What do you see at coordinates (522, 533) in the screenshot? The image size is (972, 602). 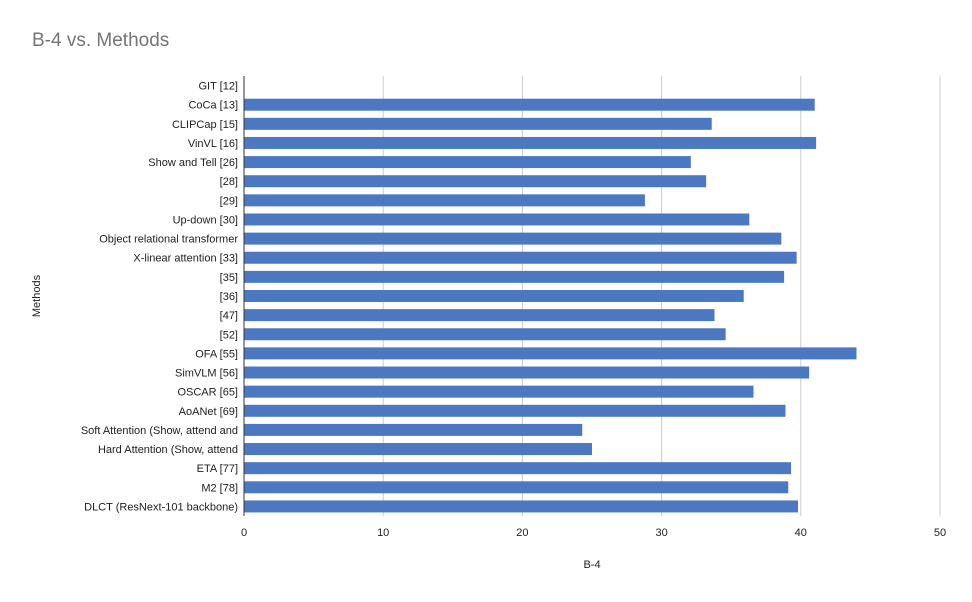 I see `x-tick-label: 20` at bounding box center [522, 533].